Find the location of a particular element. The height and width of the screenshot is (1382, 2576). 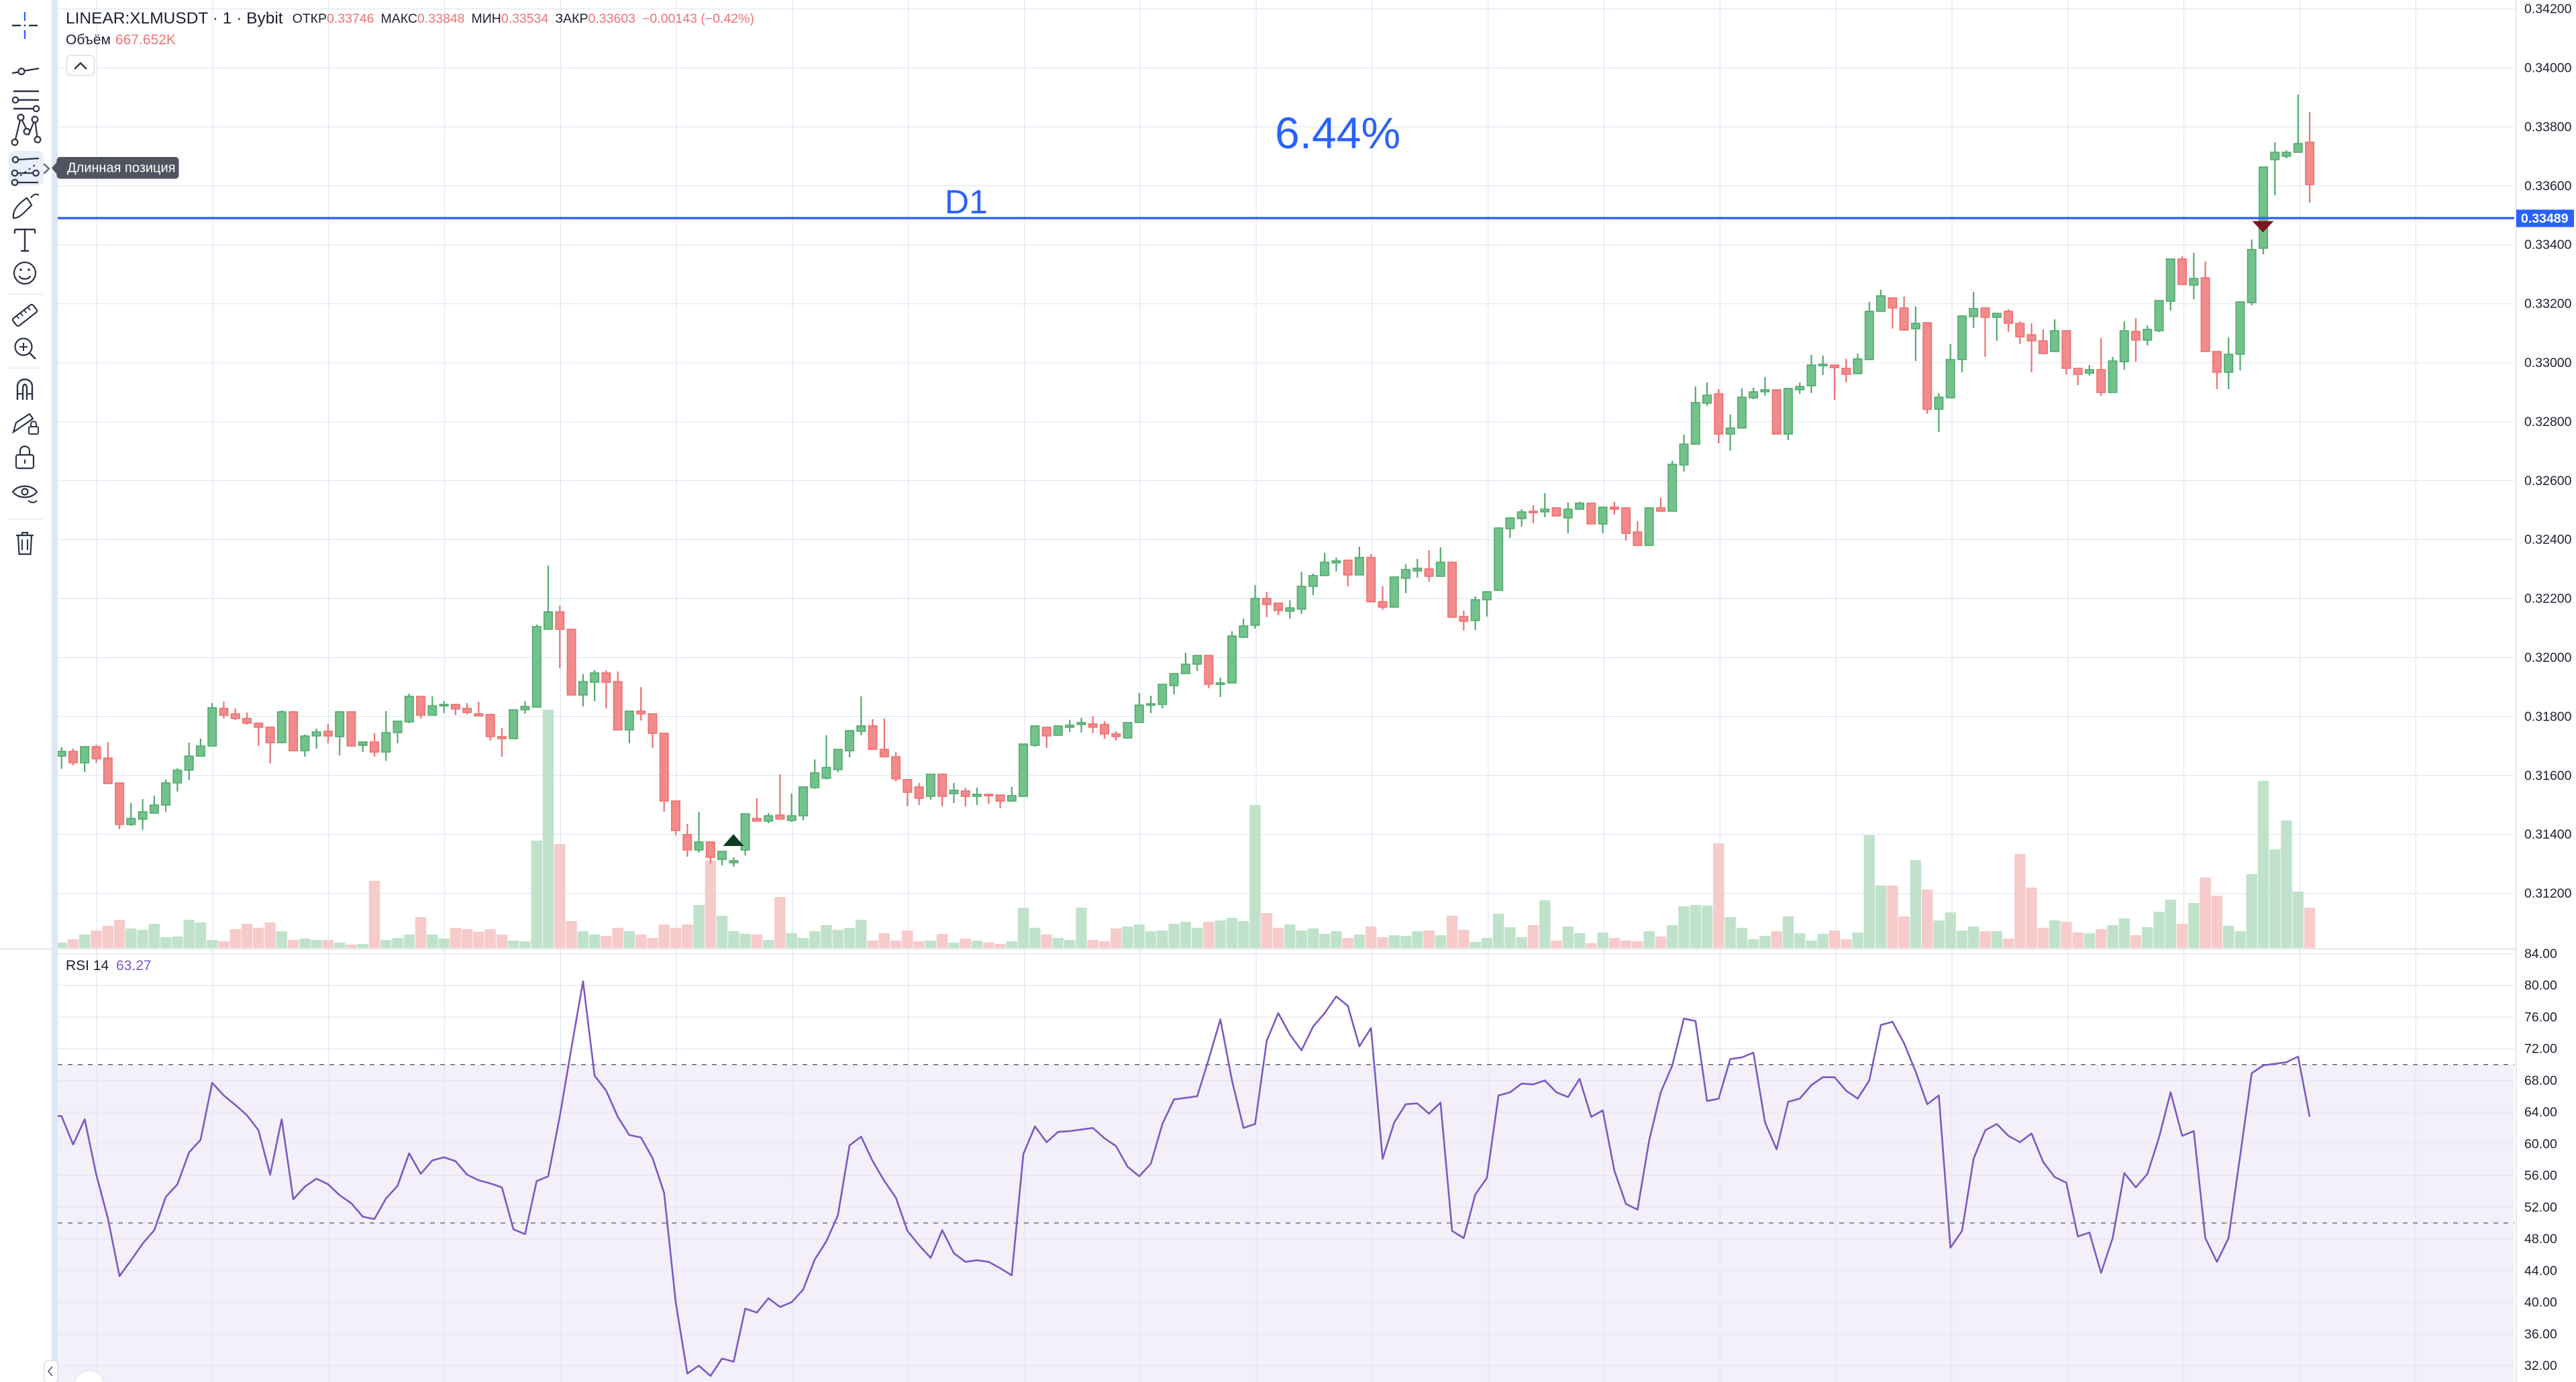

svg-text: 0.32400 is located at coordinates (2548, 540).